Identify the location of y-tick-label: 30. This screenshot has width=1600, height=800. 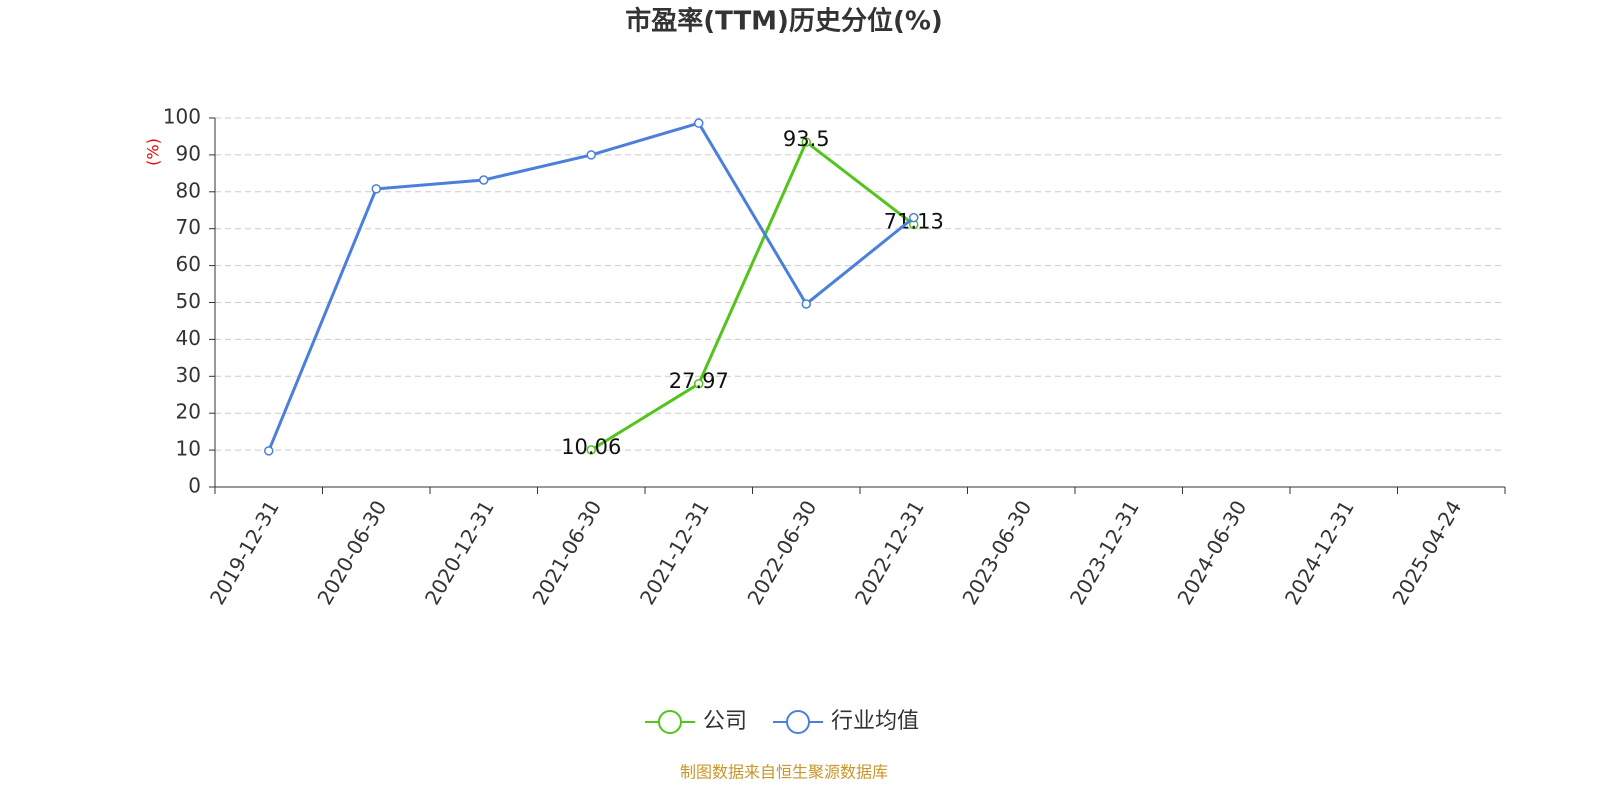
(188, 375).